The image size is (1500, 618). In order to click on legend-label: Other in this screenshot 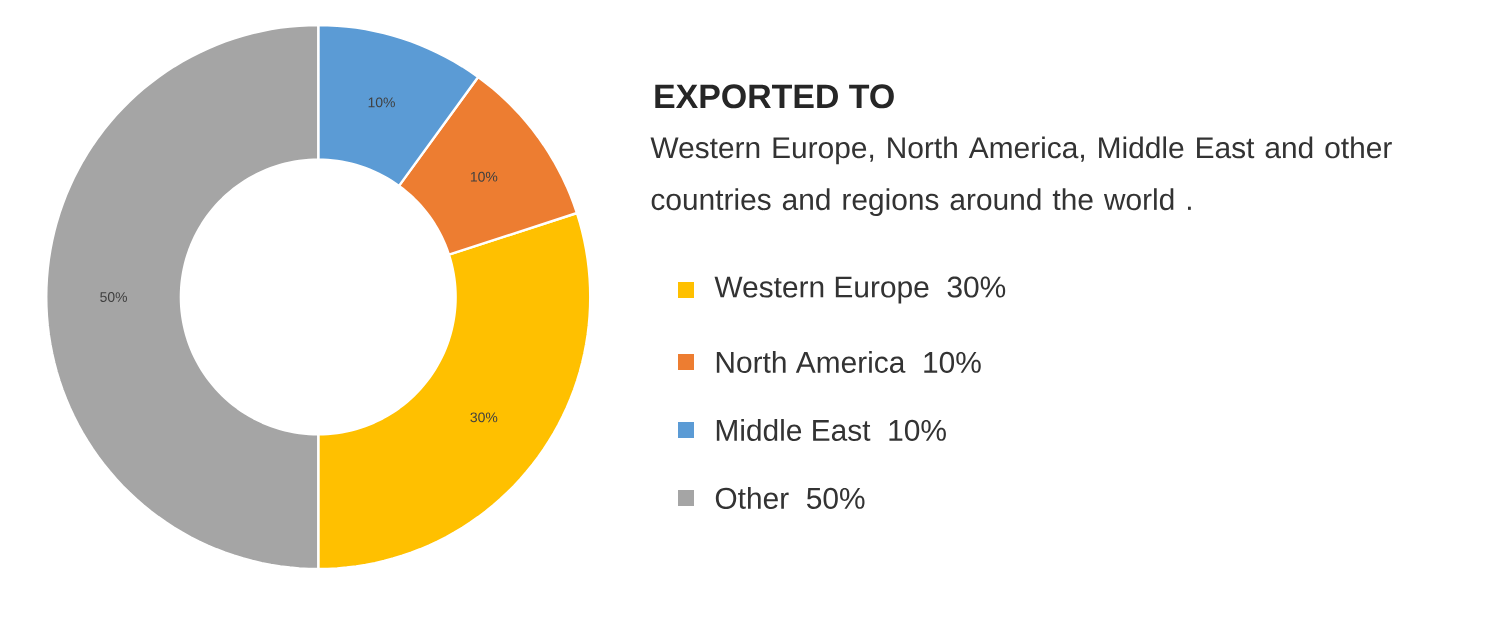, I will do `click(752, 498)`.